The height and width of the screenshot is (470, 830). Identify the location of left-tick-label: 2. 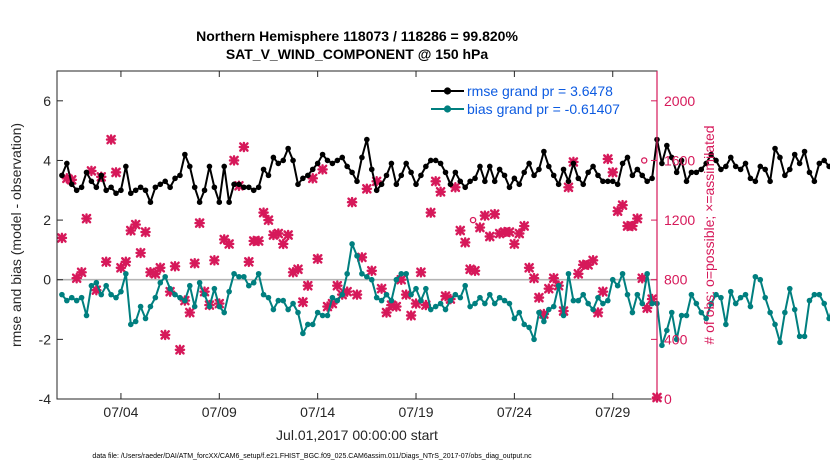
(47, 220).